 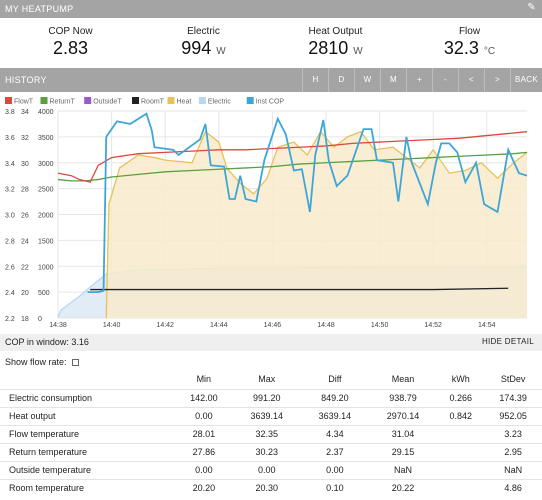 What do you see at coordinates (513, 397) in the screenshot?
I see `table-cell: 174.39` at bounding box center [513, 397].